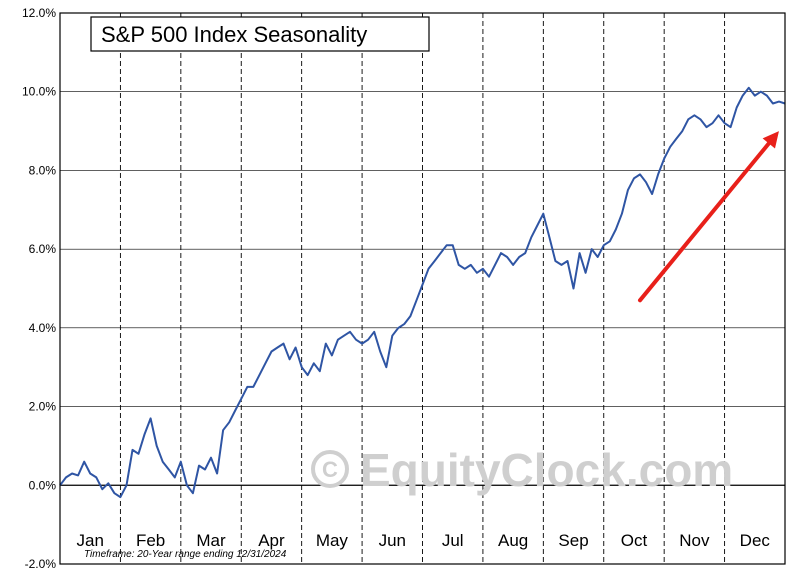  I want to click on y-tick-label: 0.0%, so click(43, 485).